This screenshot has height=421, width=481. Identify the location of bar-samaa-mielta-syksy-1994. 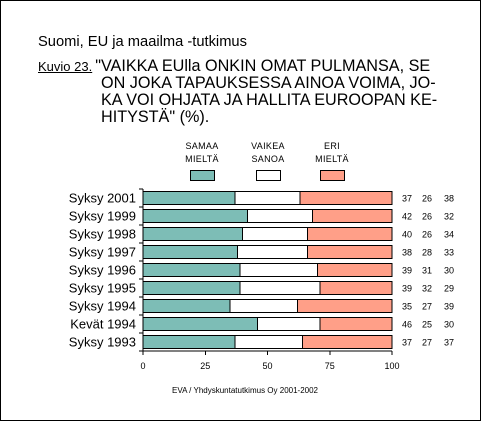
(186, 306).